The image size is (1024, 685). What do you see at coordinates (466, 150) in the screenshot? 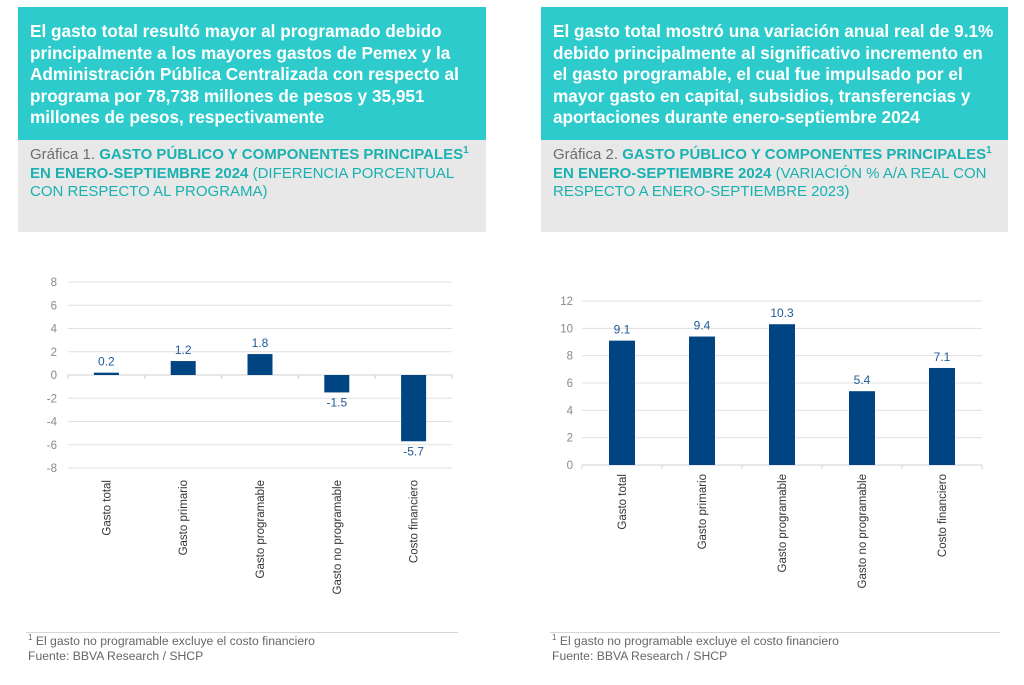
I see `caption-footnote-marker-1: 1` at bounding box center [466, 150].